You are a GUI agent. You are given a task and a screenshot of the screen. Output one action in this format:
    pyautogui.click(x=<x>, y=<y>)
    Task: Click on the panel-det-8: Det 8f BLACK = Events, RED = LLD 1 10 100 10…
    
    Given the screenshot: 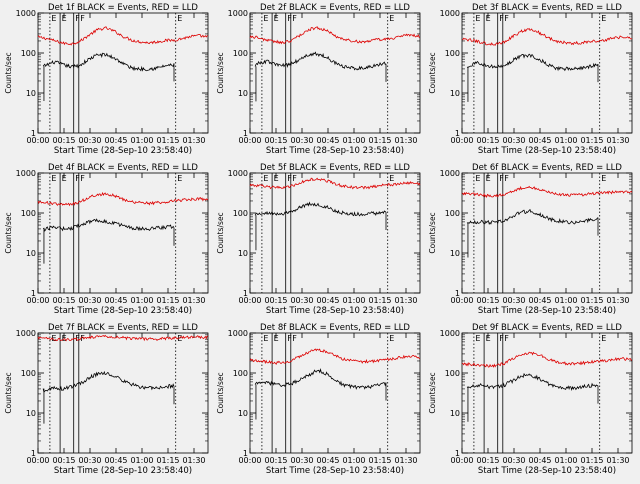 What is the action you would take?
    pyautogui.click(x=318, y=399)
    